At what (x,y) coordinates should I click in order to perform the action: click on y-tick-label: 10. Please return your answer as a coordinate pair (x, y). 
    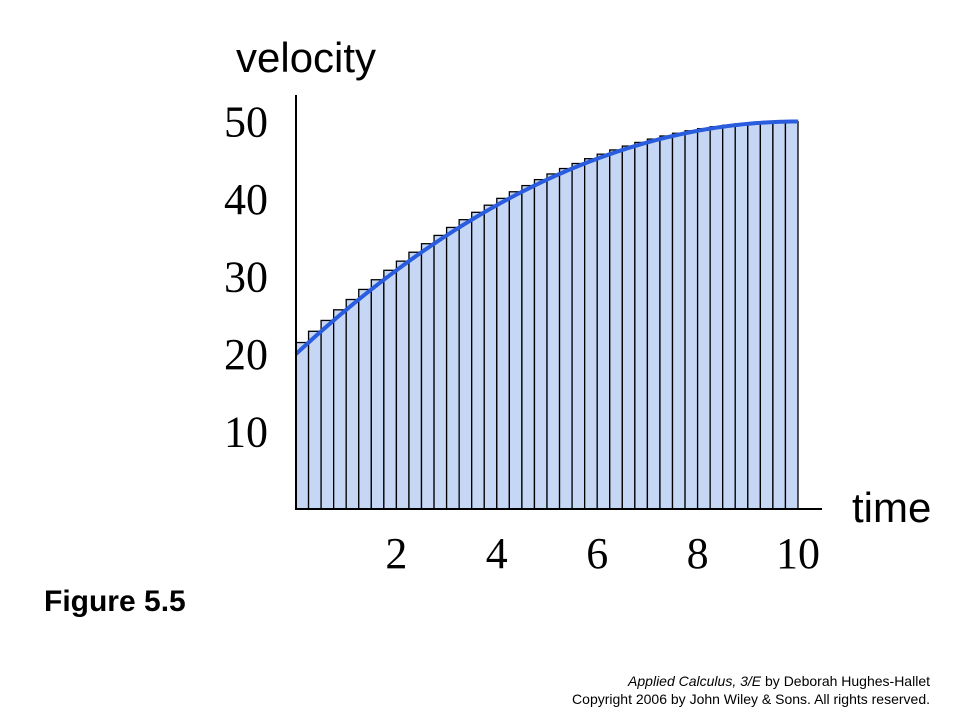
    Looking at the image, I should click on (246, 432).